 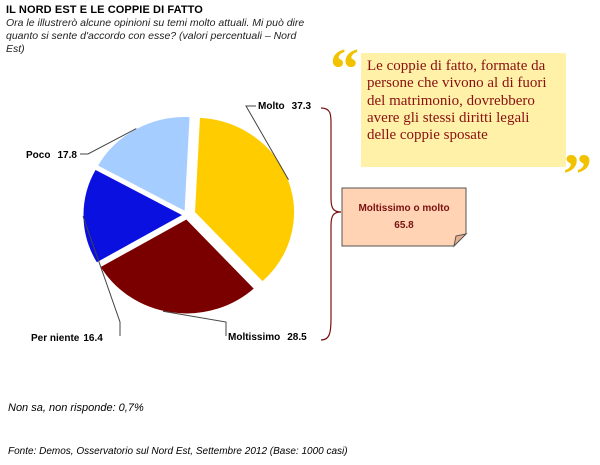 I want to click on slice-label-per-niente-name: Per niente, so click(x=55, y=338).